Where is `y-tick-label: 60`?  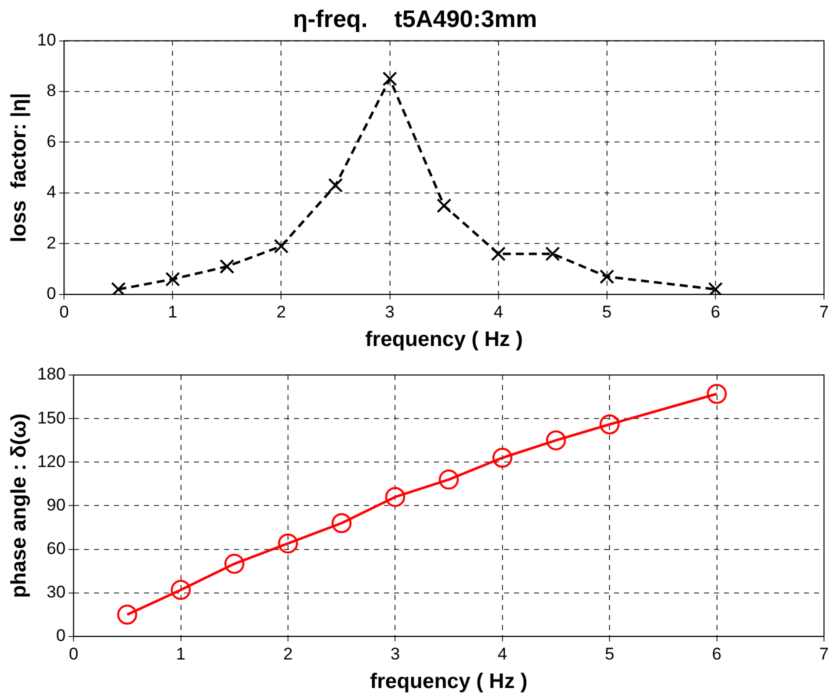
y-tick-label: 60 is located at coordinates (56, 548).